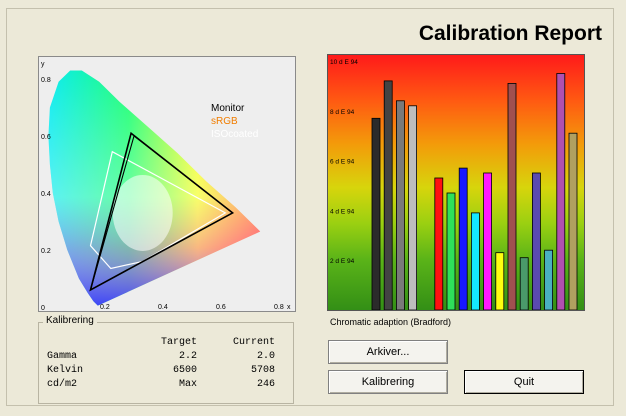 Image resolution: width=626 pixels, height=416 pixels. I want to click on y-tick-label: 10 d E 94, so click(344, 62).